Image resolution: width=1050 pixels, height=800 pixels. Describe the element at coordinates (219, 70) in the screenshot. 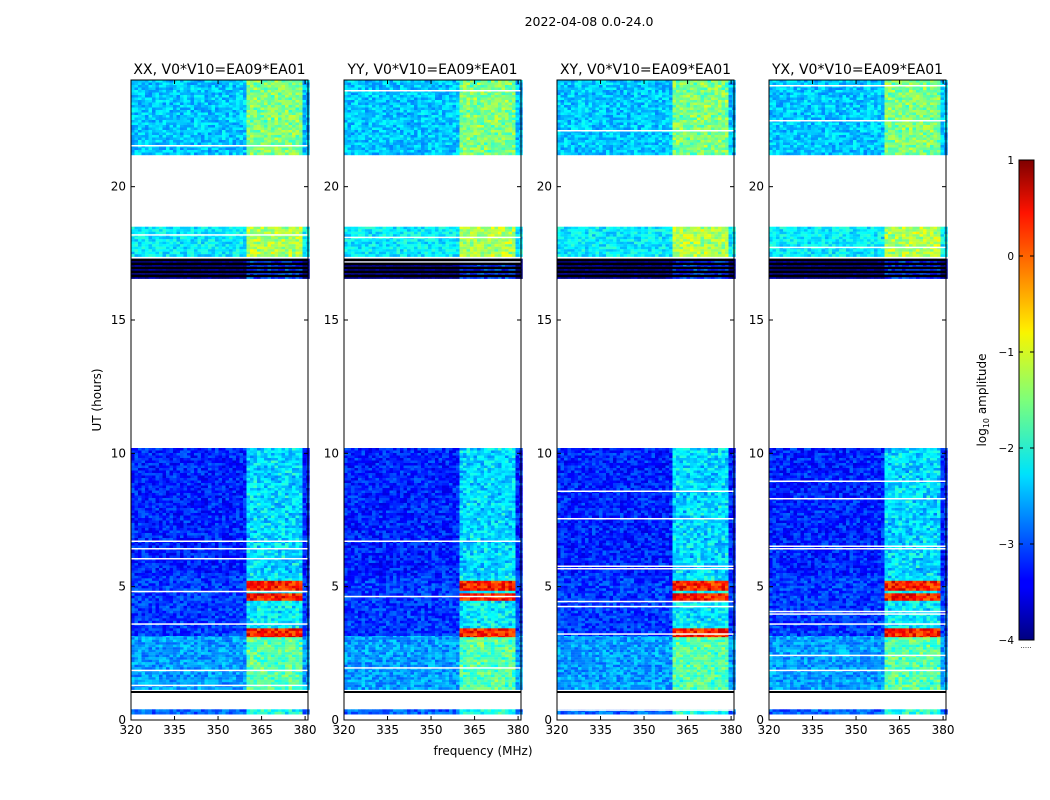

I see `panel-title: XX, V0*V10=EA09*EA01` at that location.